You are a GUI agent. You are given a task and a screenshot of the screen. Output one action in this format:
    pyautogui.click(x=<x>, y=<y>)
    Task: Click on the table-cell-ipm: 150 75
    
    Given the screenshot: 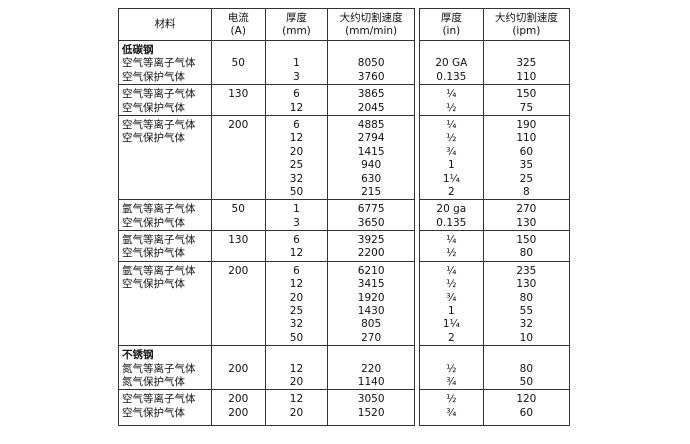 What is the action you would take?
    pyautogui.click(x=526, y=100)
    